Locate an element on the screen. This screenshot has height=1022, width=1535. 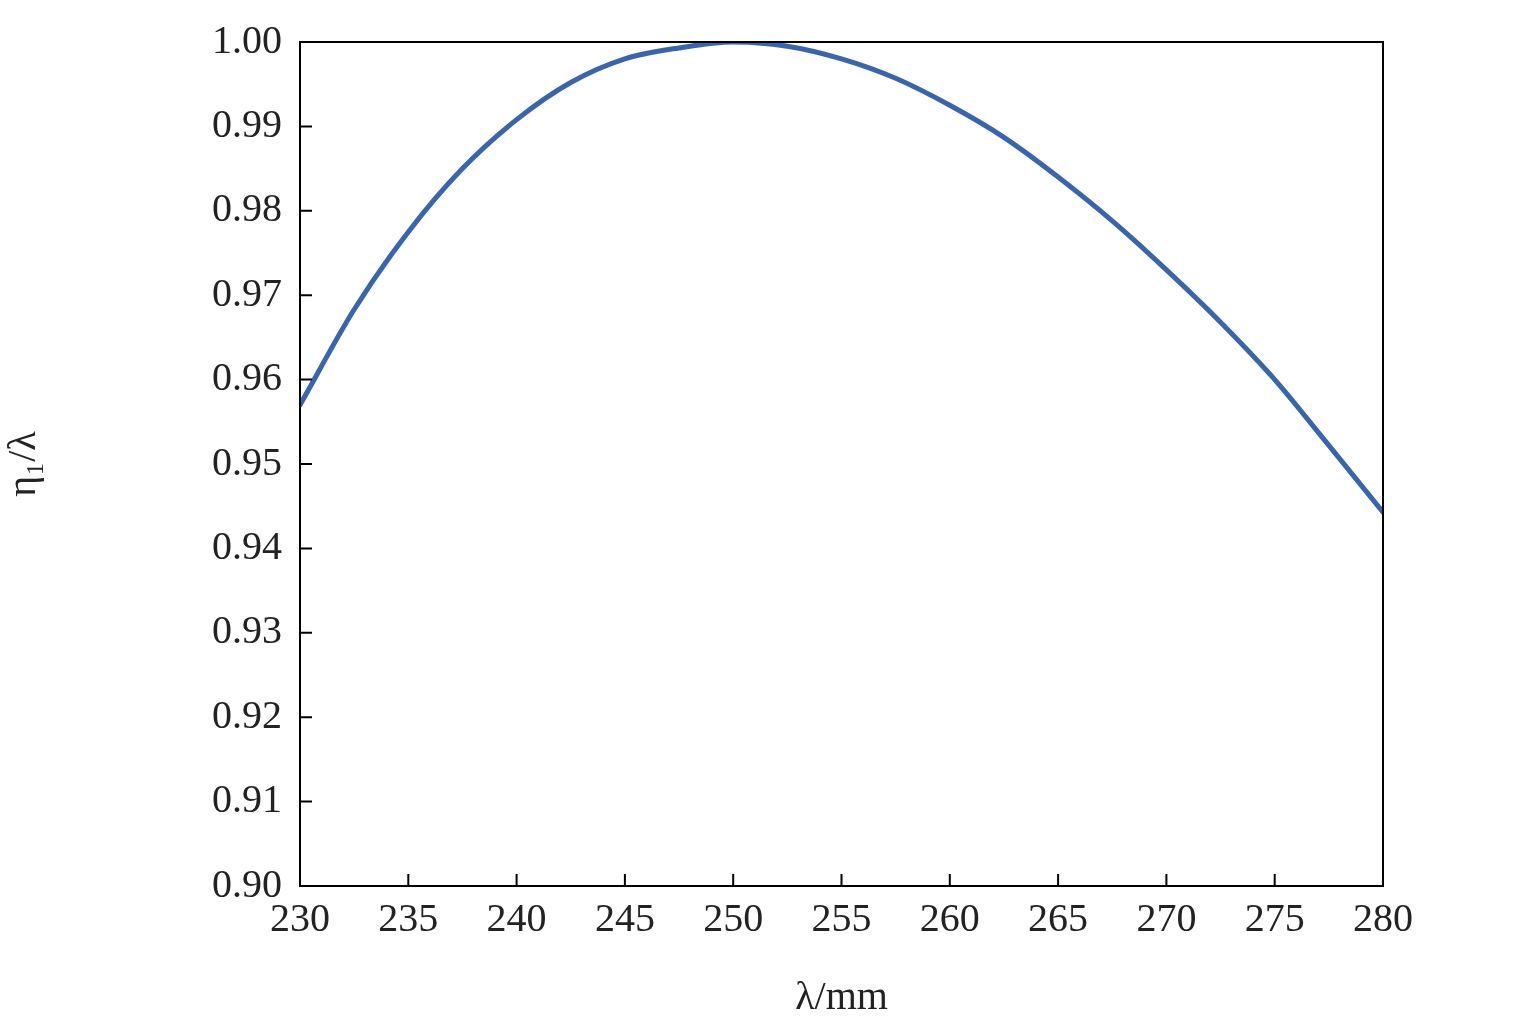
x-axis-title: λ/mm is located at coordinates (841, 995).